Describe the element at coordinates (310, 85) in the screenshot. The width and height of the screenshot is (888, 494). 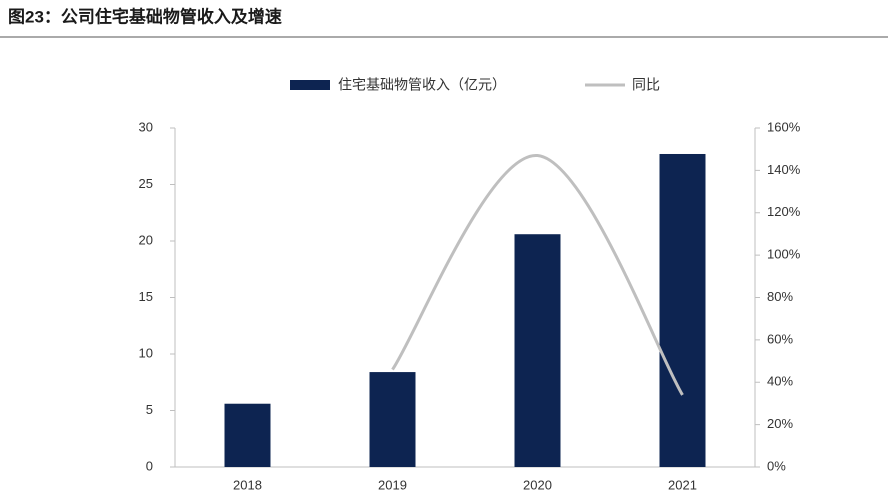
I see `legend-swatch` at that location.